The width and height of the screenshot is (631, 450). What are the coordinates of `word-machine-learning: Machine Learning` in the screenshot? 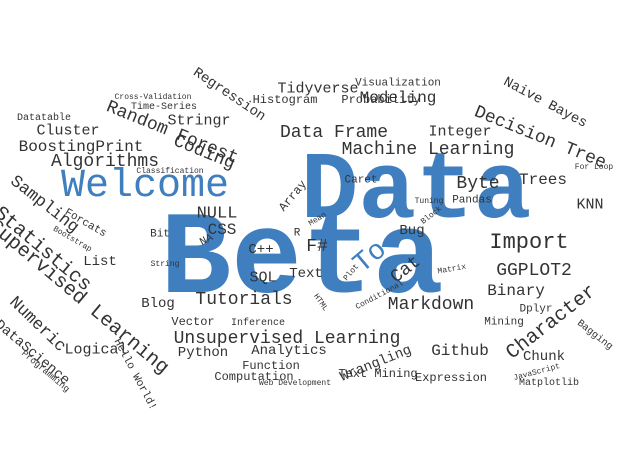 It's located at (428, 150).